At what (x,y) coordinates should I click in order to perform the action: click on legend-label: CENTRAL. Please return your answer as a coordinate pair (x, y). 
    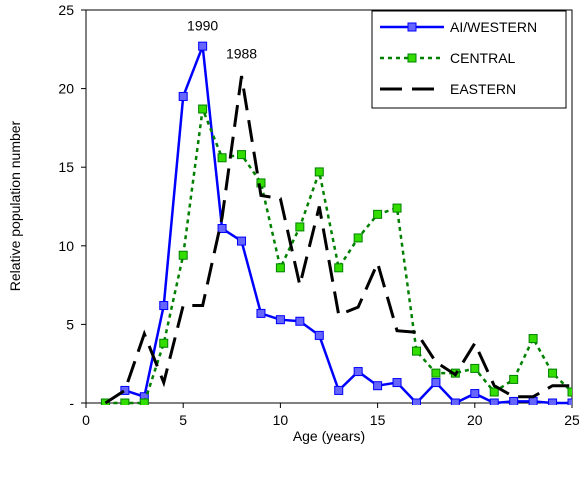
    Looking at the image, I should click on (483, 58).